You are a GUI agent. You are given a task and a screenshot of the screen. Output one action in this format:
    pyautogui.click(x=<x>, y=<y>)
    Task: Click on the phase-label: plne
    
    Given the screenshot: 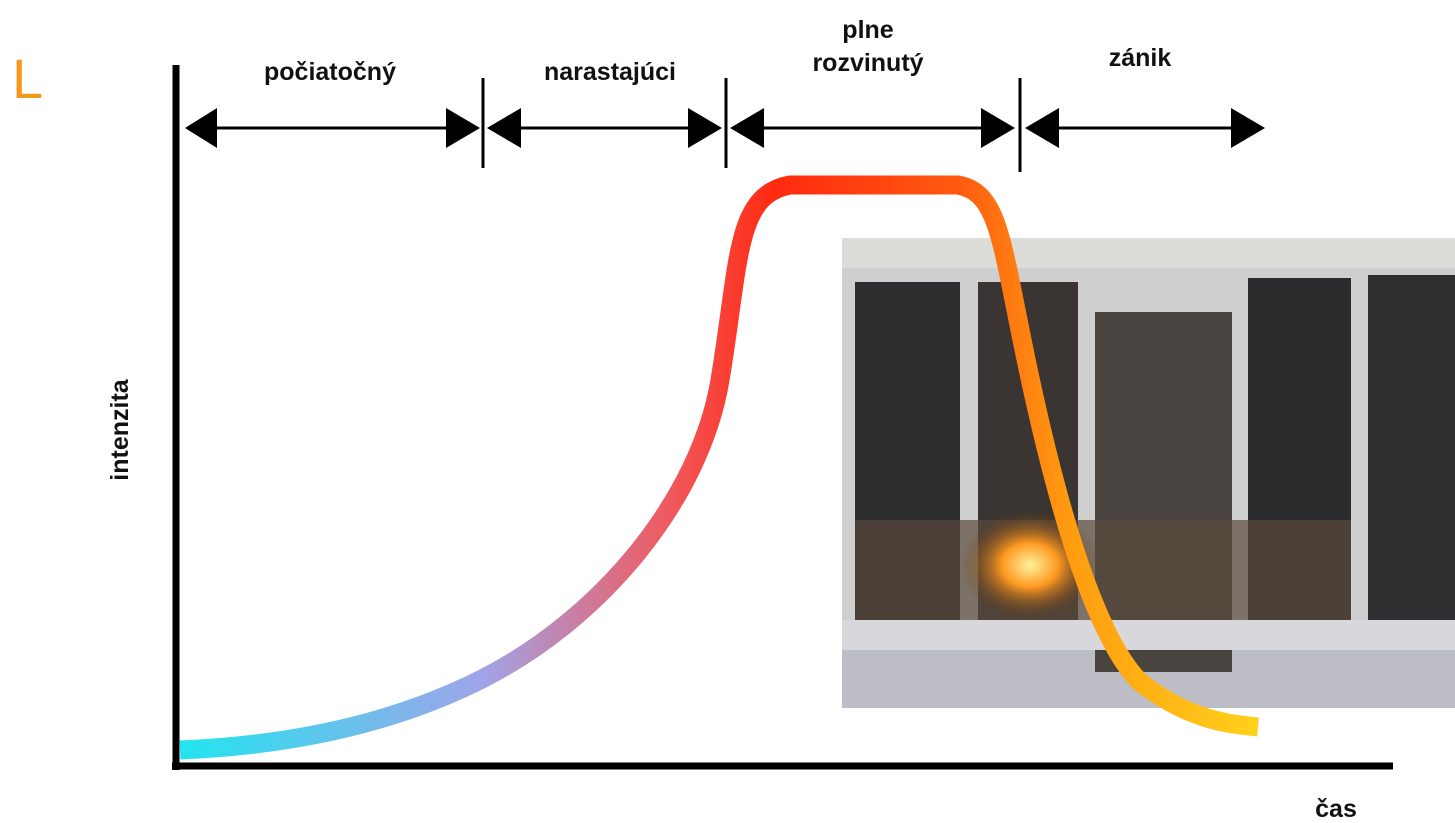 What is the action you would take?
    pyautogui.click(x=867, y=30)
    